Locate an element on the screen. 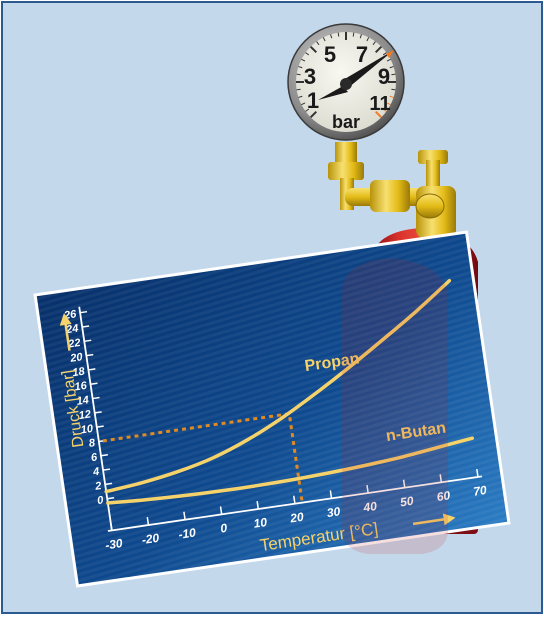  y-tick-label: 4 is located at coordinates (95, 472).